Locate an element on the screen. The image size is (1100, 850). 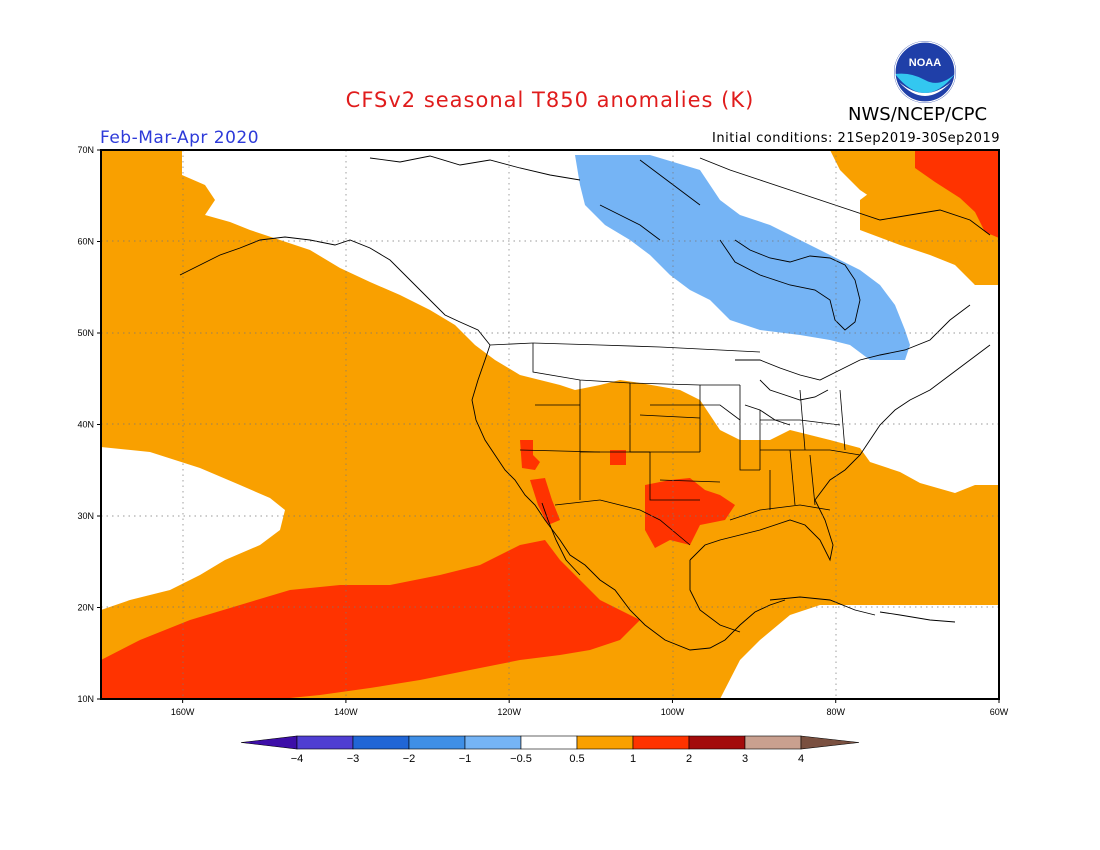
initial-conditions-label: Initial conditions: 21Sep2019-30Sep2019 is located at coordinates (856, 138).